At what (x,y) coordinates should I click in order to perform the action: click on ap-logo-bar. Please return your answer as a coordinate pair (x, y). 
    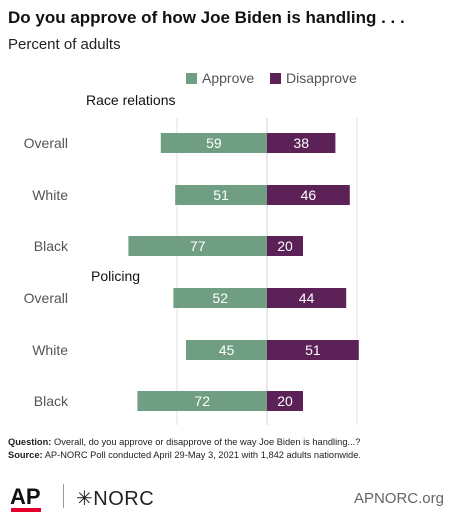
    Looking at the image, I should click on (26, 510).